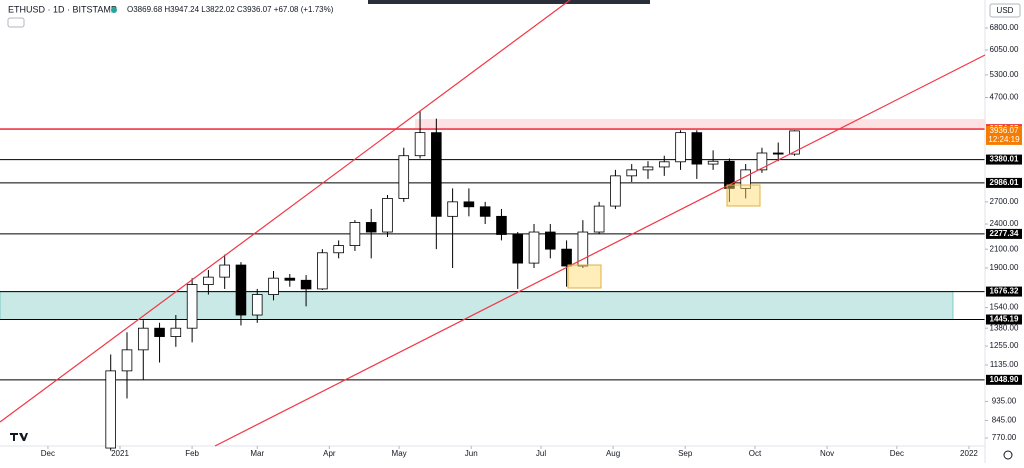 The width and height of the screenshot is (1024, 468). What do you see at coordinates (1004, 401) in the screenshot?
I see `y-tick-label: 935.00` at bounding box center [1004, 401].